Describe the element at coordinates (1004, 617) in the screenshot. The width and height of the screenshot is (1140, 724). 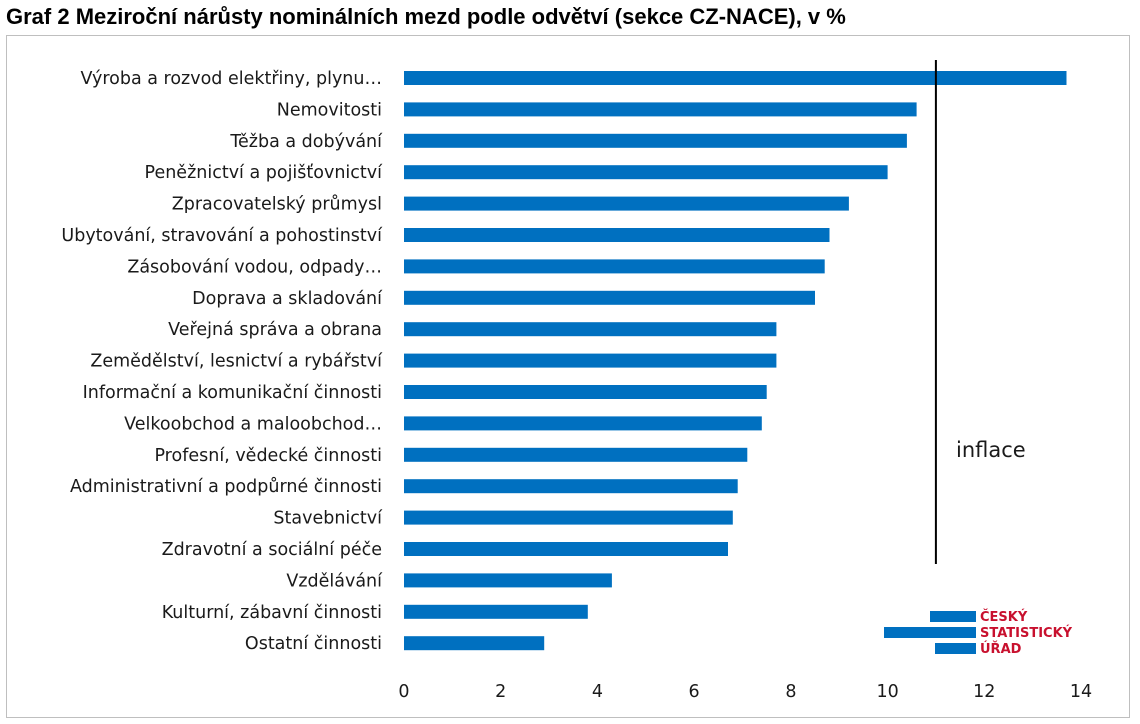
I see `logo-text: ČESKÝ` at that location.